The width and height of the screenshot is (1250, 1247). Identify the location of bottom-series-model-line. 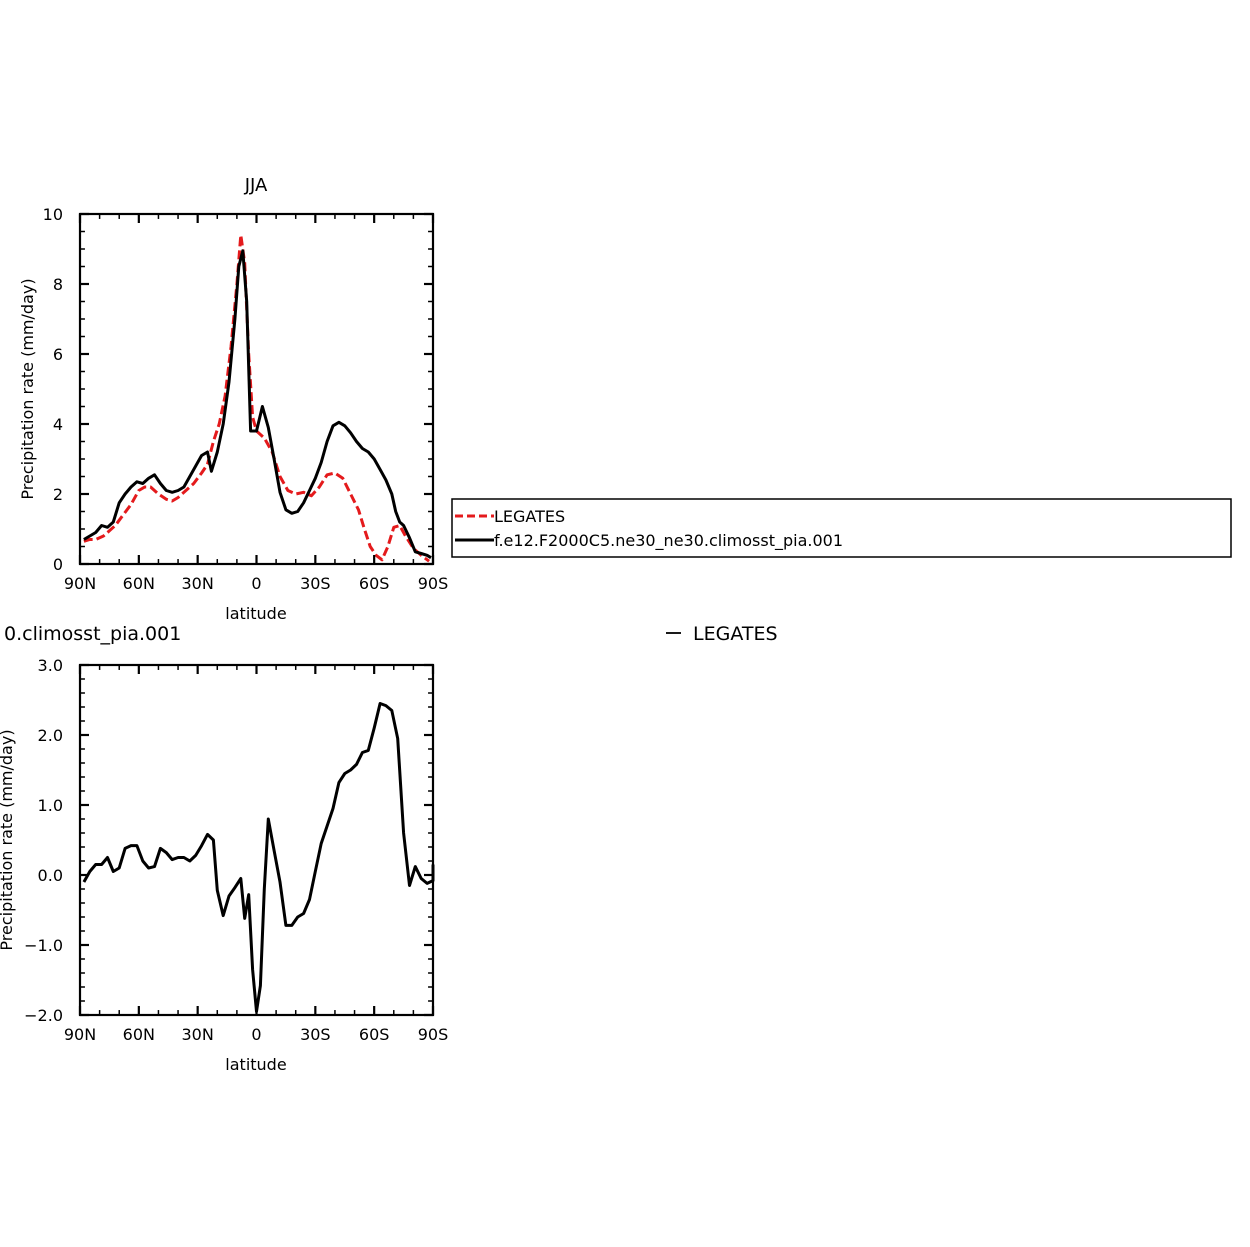
(258, 857).